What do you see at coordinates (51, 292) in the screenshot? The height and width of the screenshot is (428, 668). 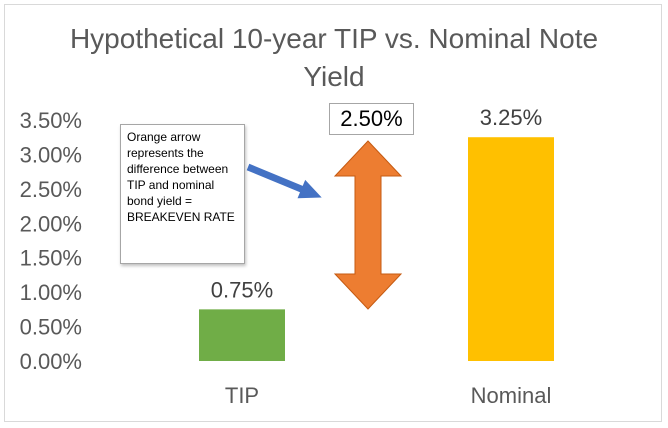 I see `y-tick-label: 1.00%` at bounding box center [51, 292].